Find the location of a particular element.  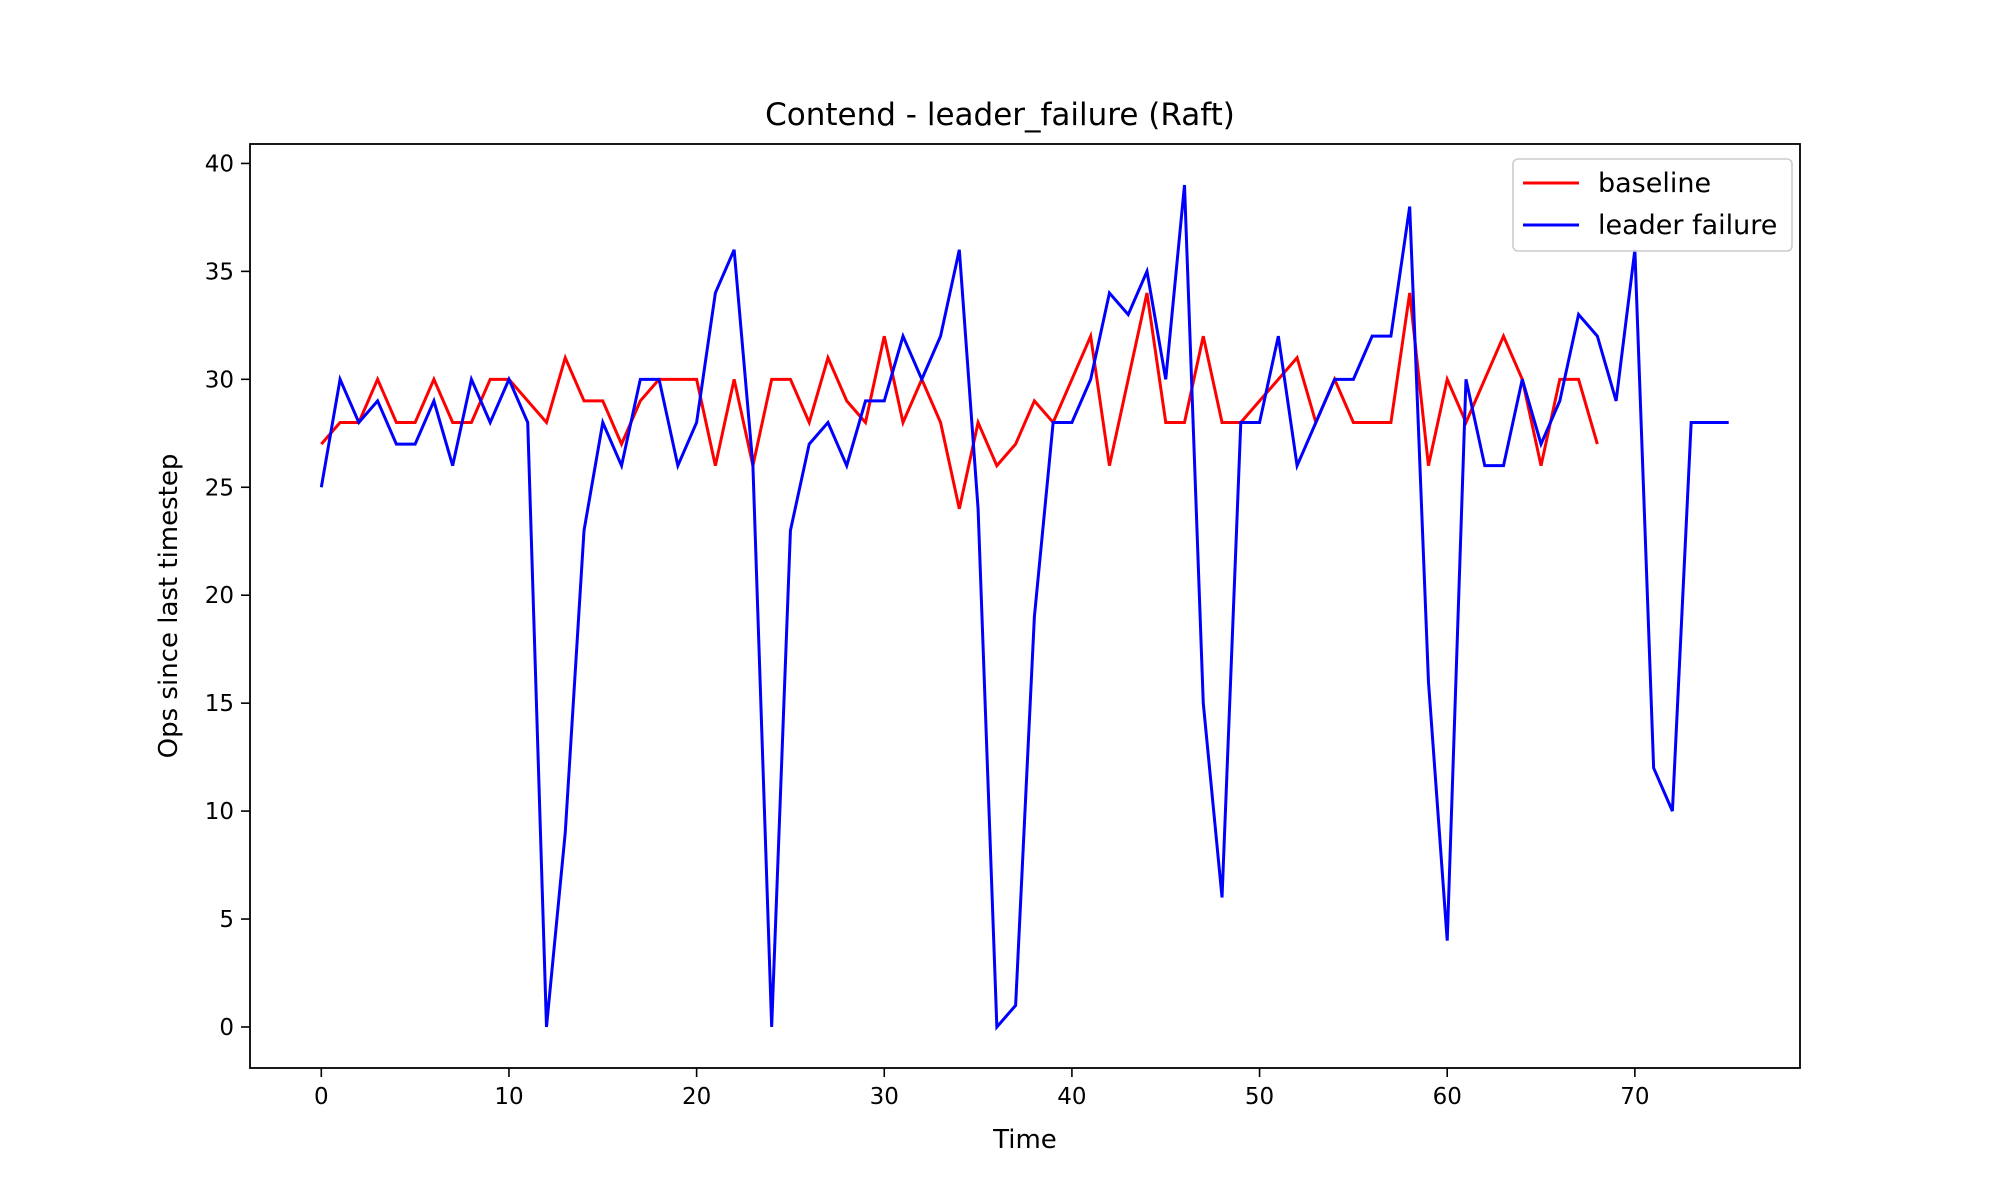

series-line-baseline is located at coordinates (959, 401).